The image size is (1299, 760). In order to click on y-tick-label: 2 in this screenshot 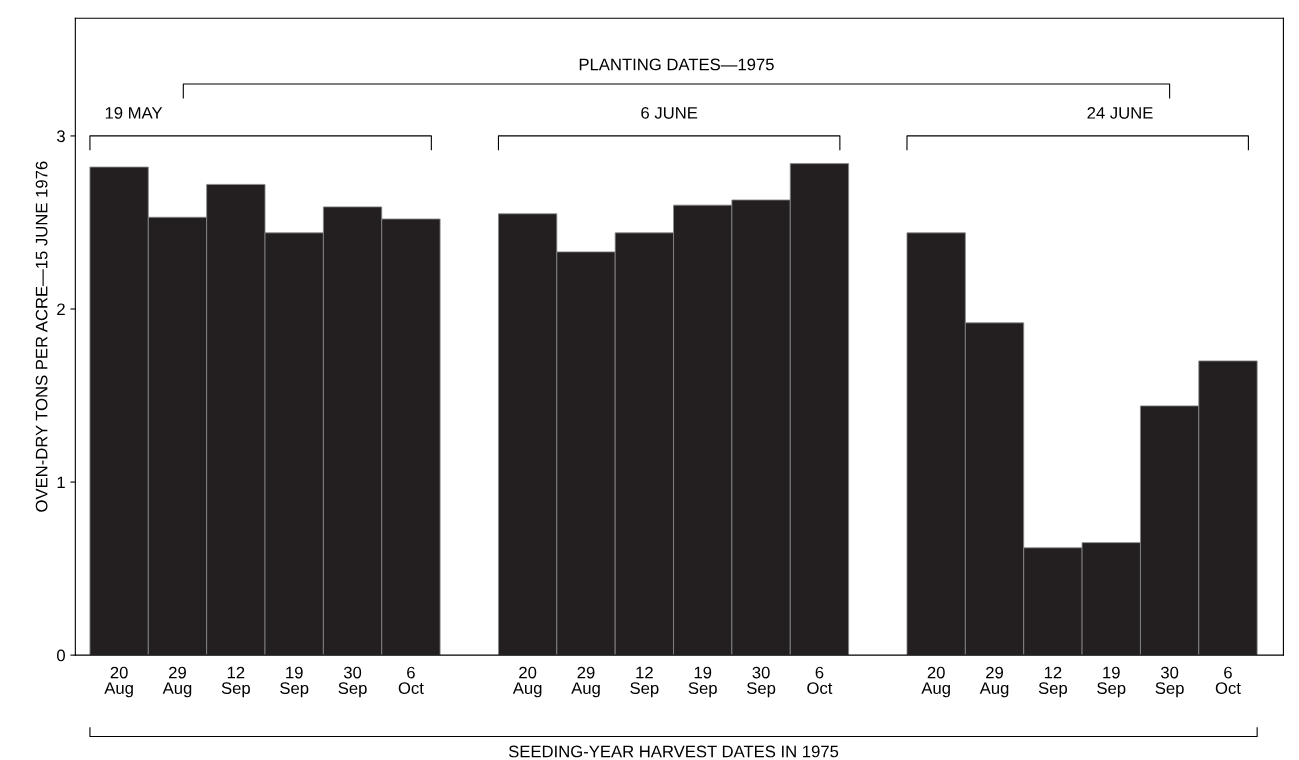, I will do `click(61, 309)`.